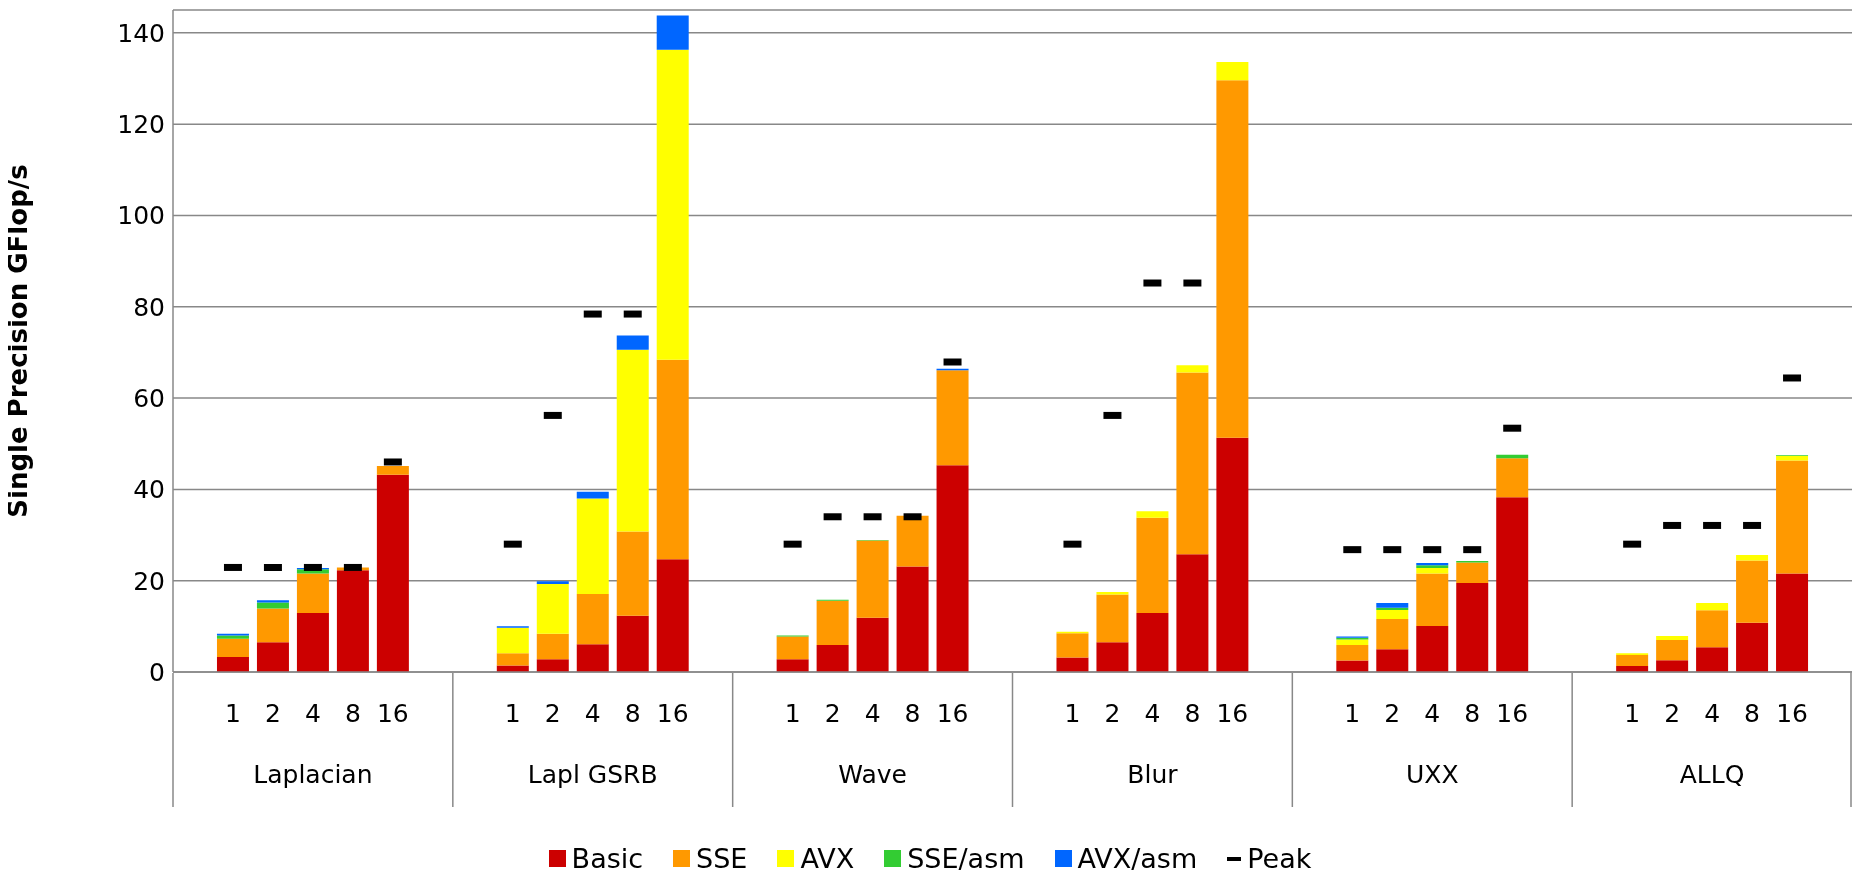  What do you see at coordinates (1137, 858) in the screenshot?
I see `legend-label: AVX/asm` at bounding box center [1137, 858].